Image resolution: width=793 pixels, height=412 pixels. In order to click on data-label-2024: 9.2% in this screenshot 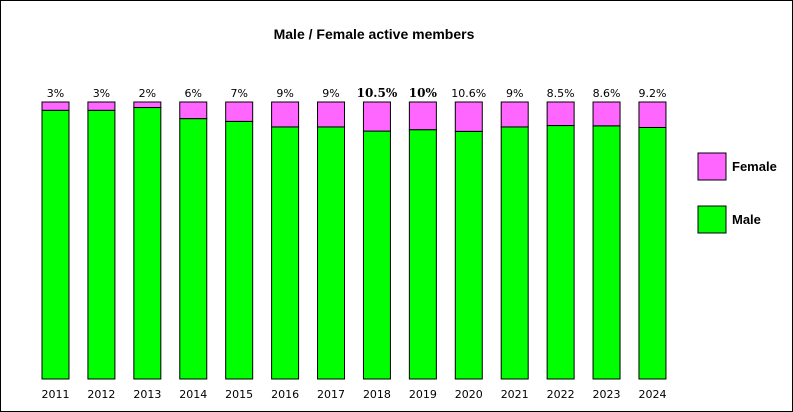, I will do `click(652, 93)`.